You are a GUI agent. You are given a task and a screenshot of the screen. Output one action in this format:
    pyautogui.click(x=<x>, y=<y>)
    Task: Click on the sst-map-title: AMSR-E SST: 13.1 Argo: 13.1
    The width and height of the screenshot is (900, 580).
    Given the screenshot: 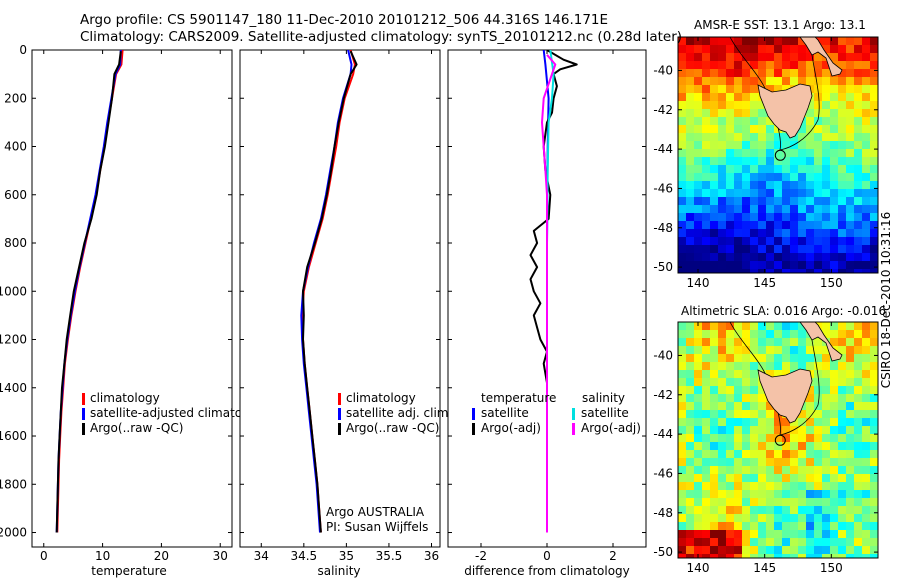 What is the action you would take?
    pyautogui.click(x=780, y=25)
    